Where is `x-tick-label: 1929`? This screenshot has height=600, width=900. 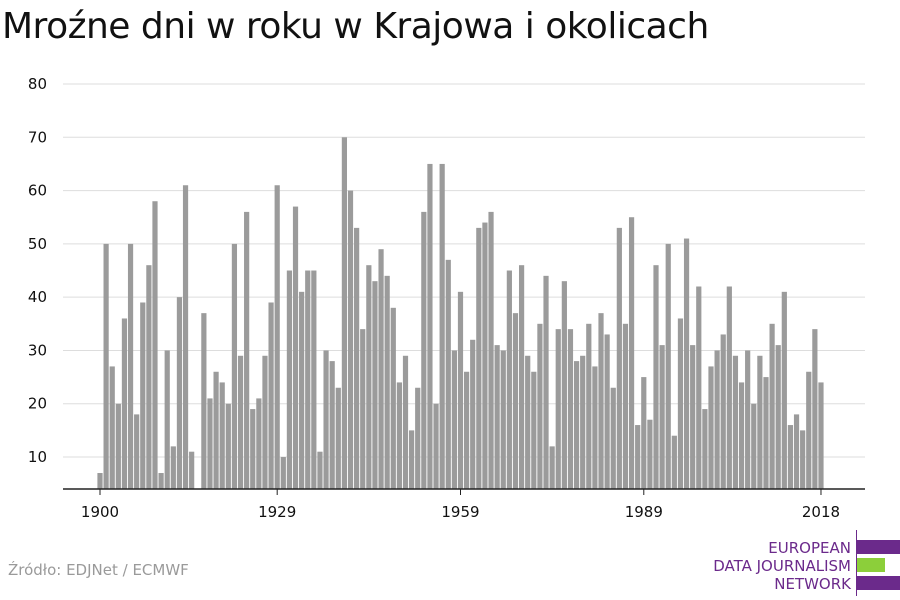
x-tick-label: 1929 is located at coordinates (277, 512).